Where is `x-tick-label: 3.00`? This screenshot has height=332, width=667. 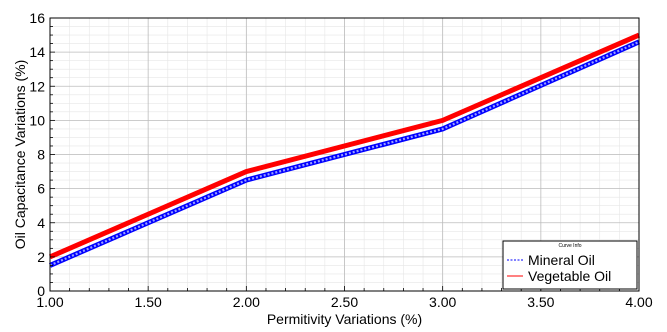
x-tick-label: 3.00 is located at coordinates (442, 302).